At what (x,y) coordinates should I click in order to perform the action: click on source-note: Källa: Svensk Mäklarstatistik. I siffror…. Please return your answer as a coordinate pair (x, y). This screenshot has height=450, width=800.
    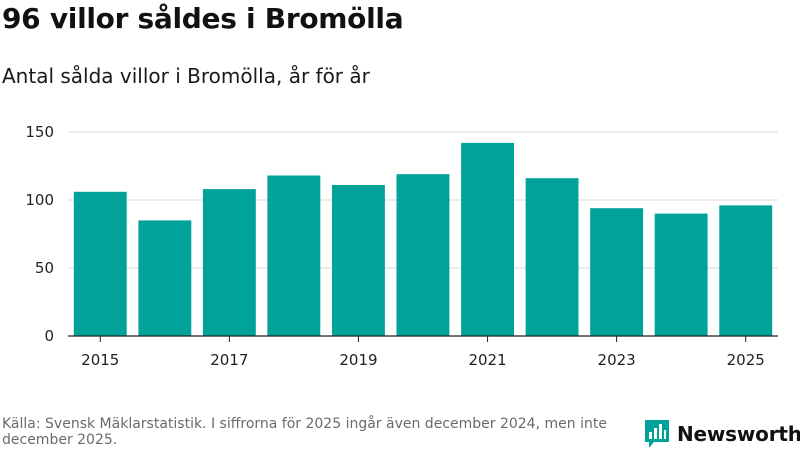
    Looking at the image, I should click on (304, 432).